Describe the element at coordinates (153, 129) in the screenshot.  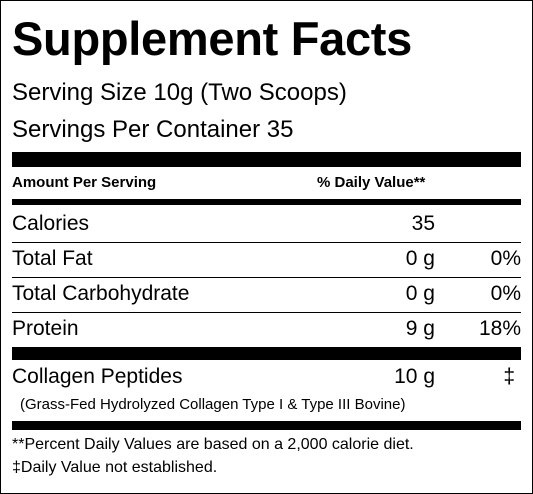
I see `servings-per-container: Servings Per Container 35` at that location.